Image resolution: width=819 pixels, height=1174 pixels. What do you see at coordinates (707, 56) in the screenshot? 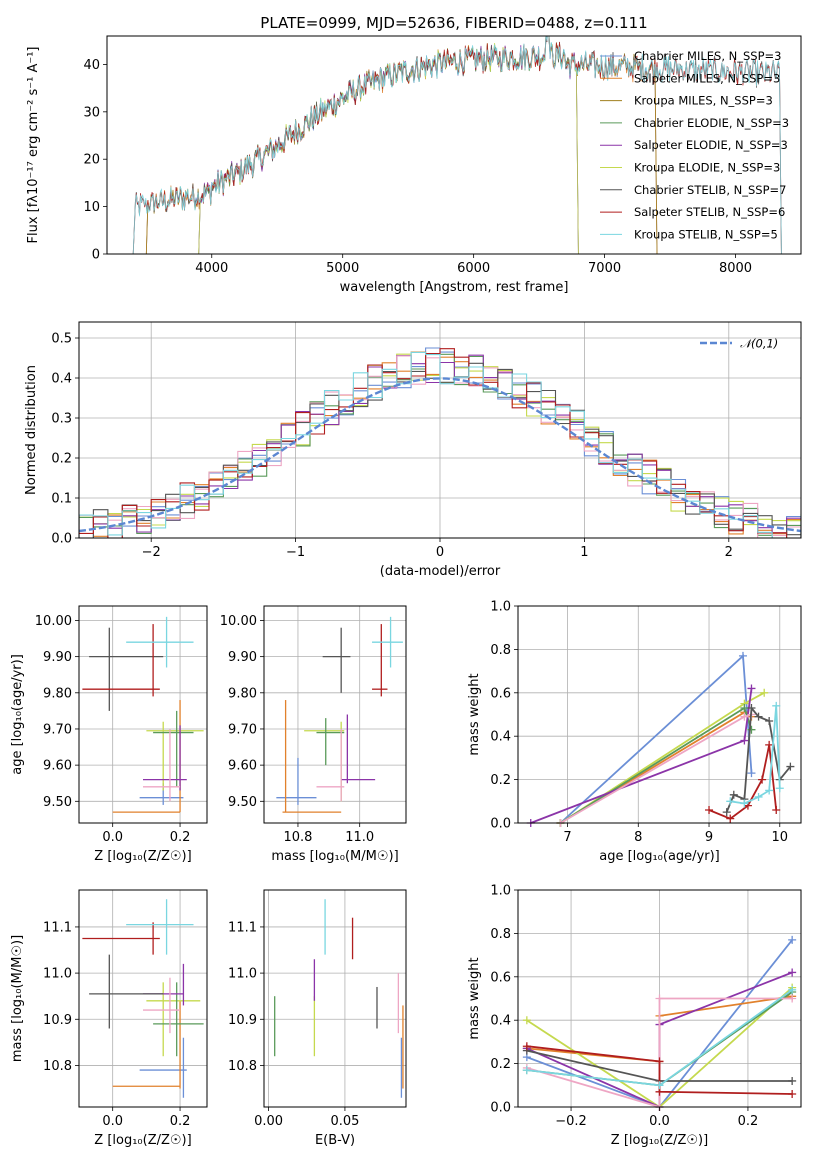
I see `legend-label: Chabrier MILES, N_SSP=3` at bounding box center [707, 56].